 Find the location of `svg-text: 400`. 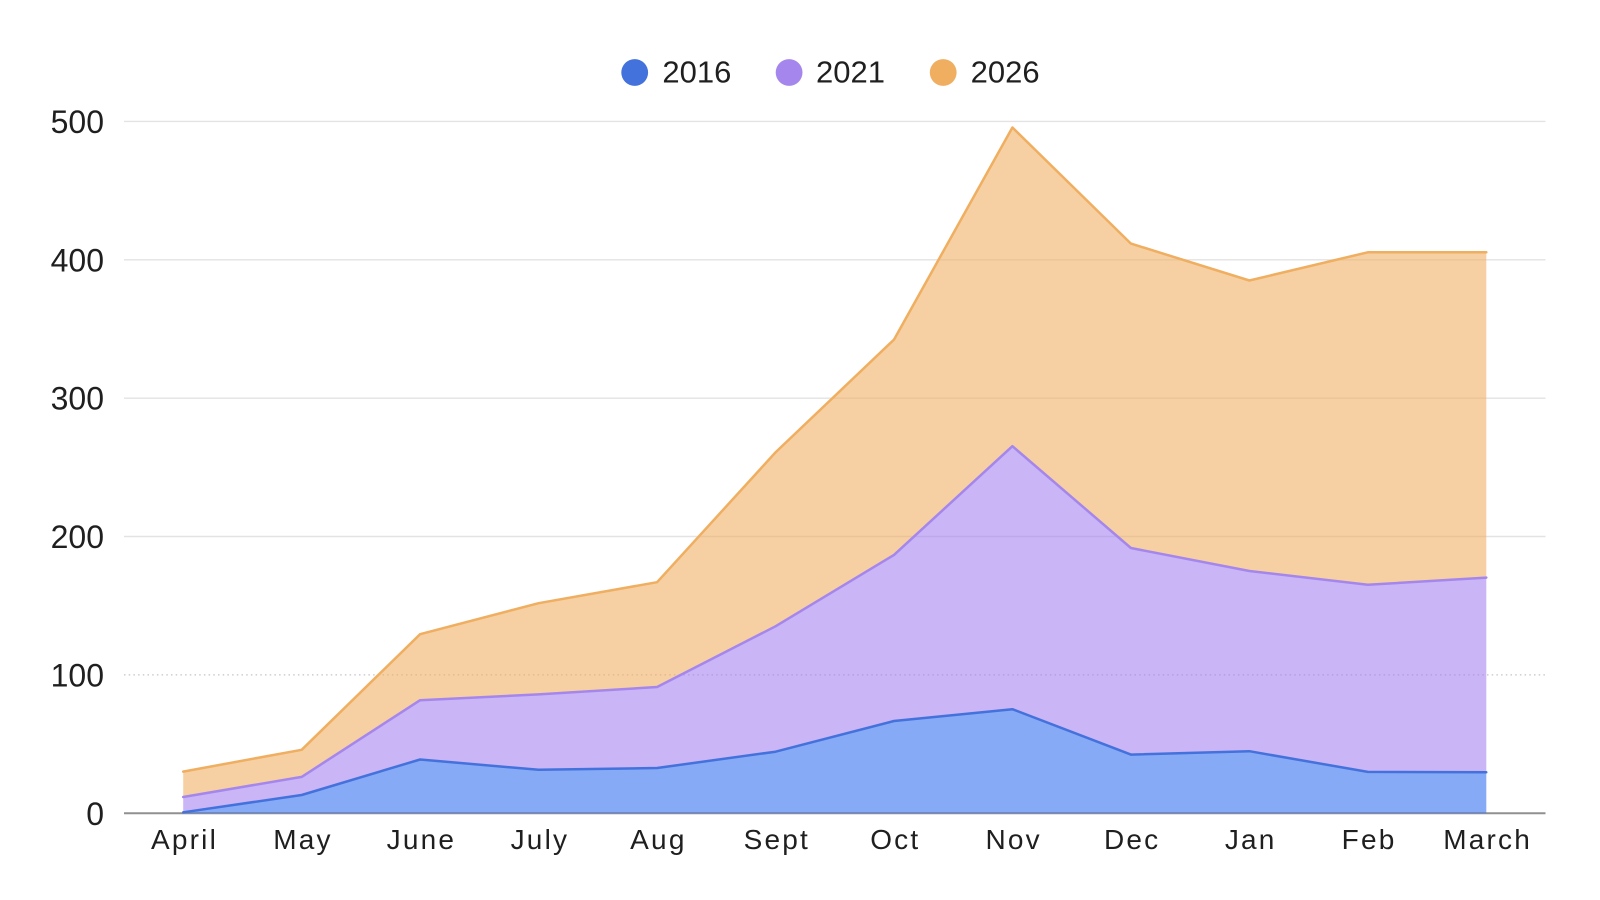

svg-text: 400 is located at coordinates (77, 260).